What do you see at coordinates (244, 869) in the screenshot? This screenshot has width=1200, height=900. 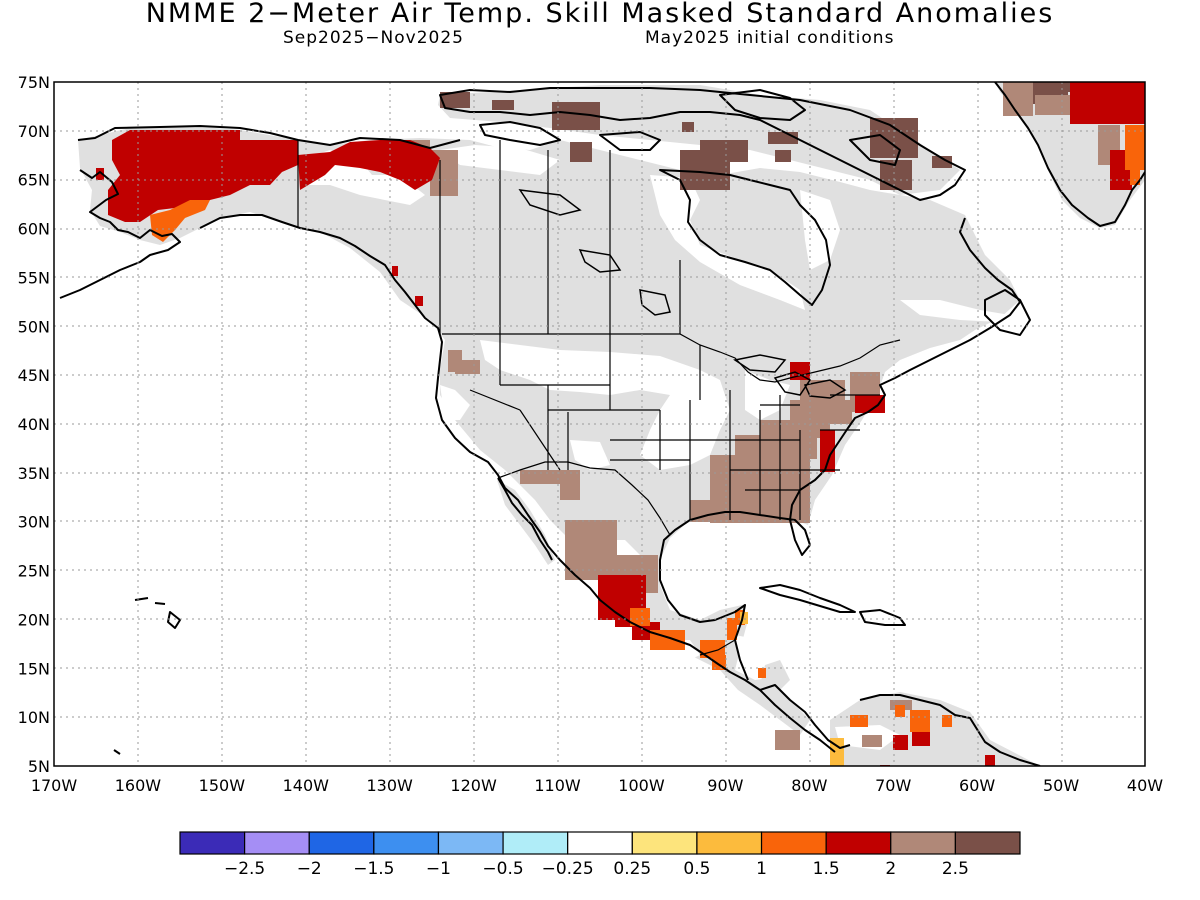 I see `colorbar-label: −2.5` at bounding box center [244, 869].